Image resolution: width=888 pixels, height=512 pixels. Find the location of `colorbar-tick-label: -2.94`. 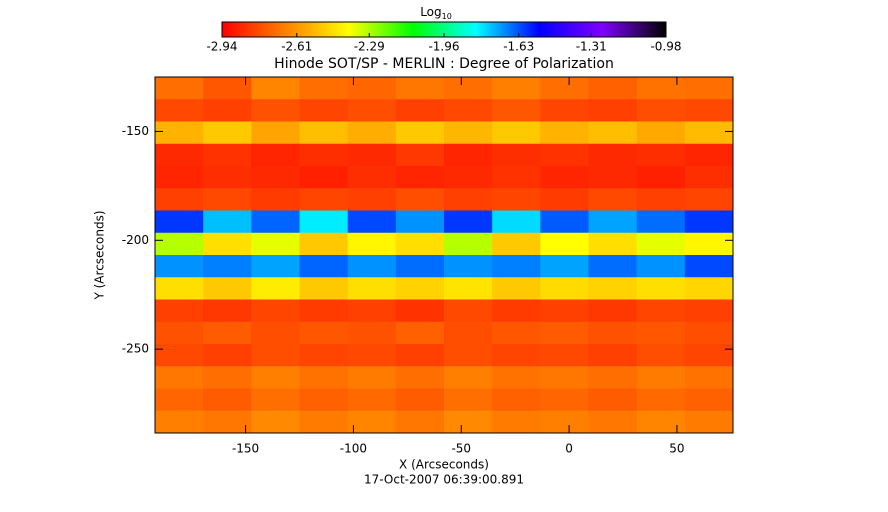

colorbar-tick-label: -2.94 is located at coordinates (221, 47).